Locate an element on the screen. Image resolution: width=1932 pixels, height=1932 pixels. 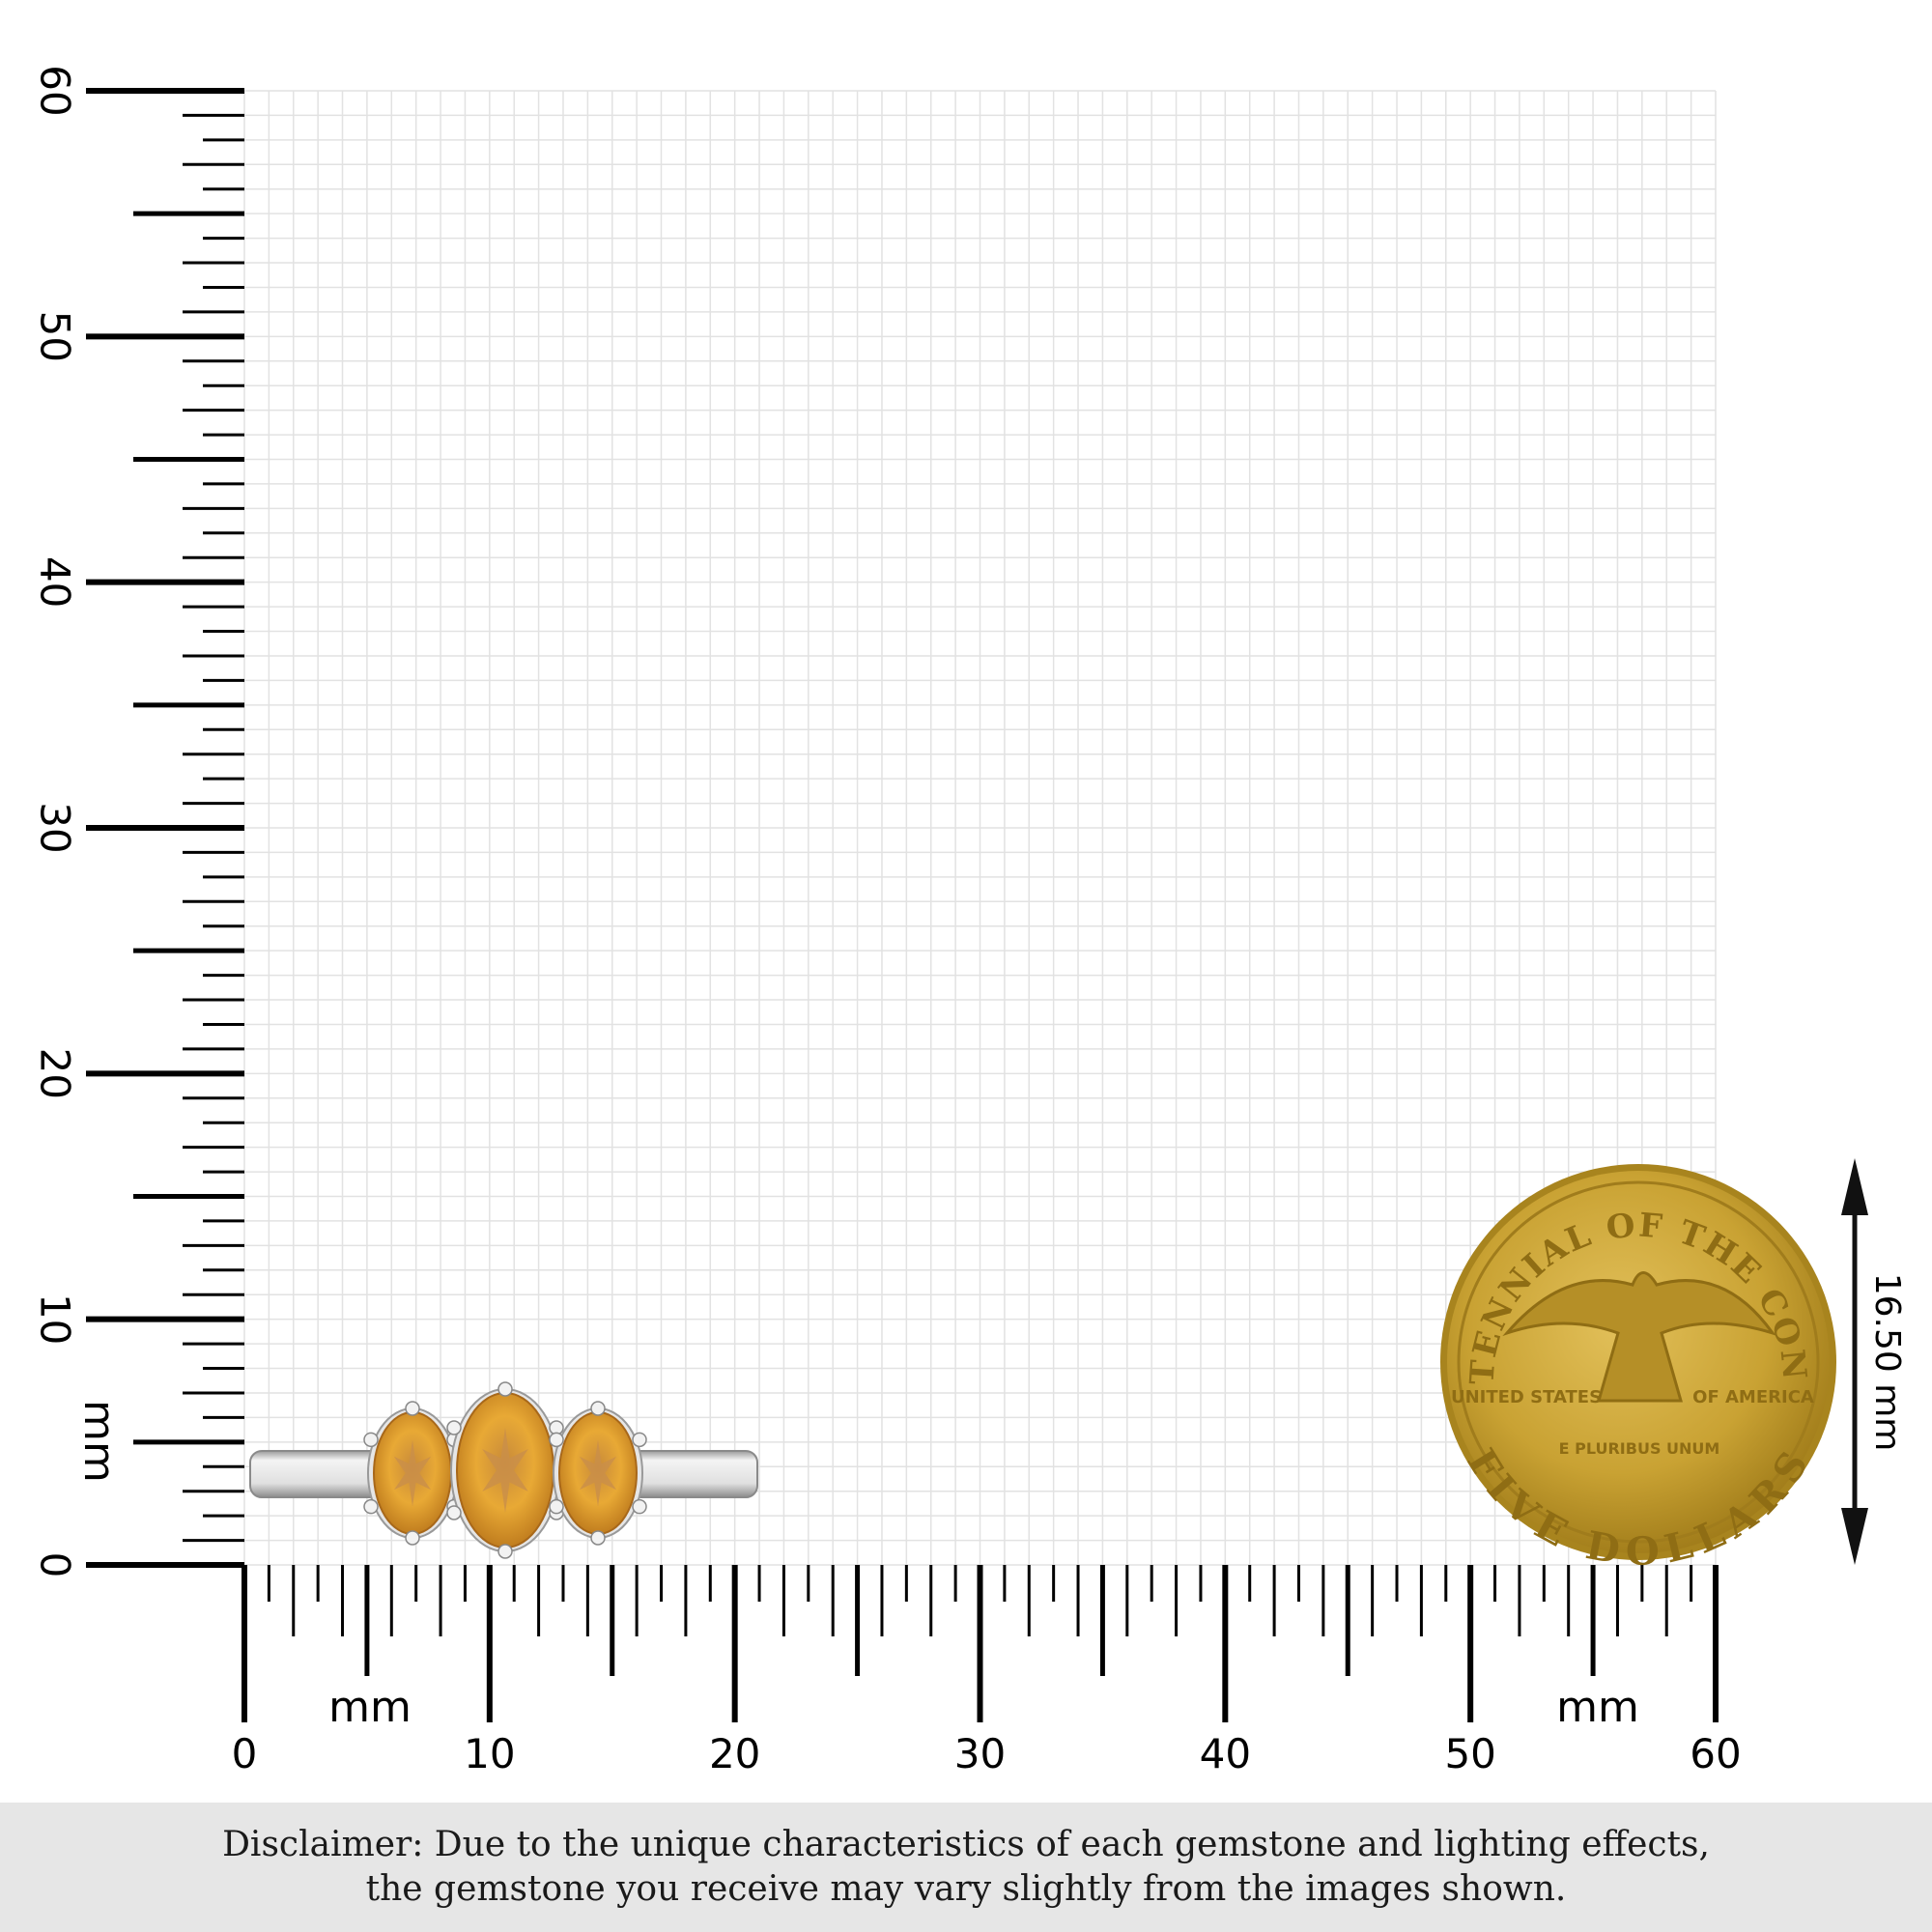
vertical-unit-label: mm is located at coordinates (99, 1441).